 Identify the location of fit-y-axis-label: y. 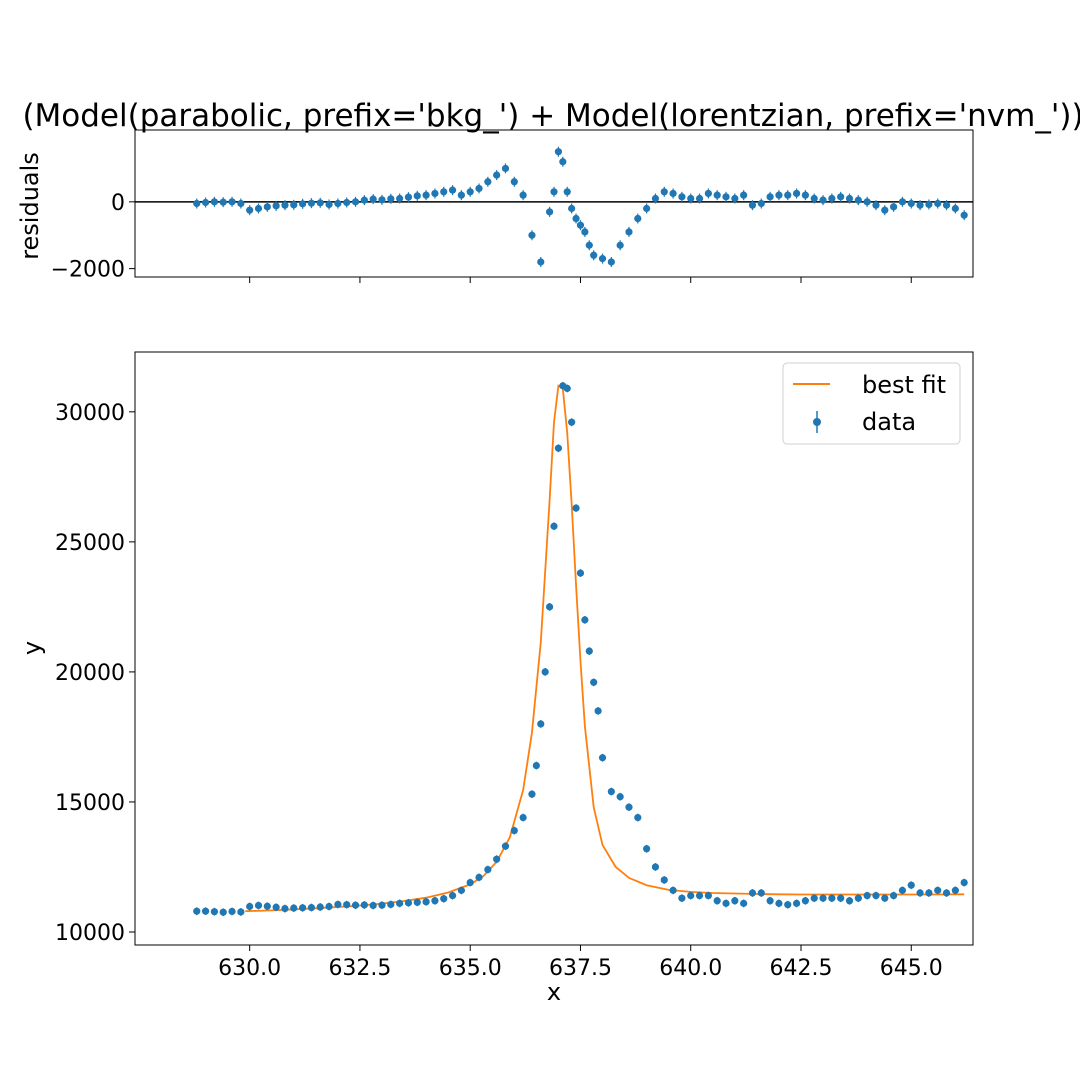
(32, 648).